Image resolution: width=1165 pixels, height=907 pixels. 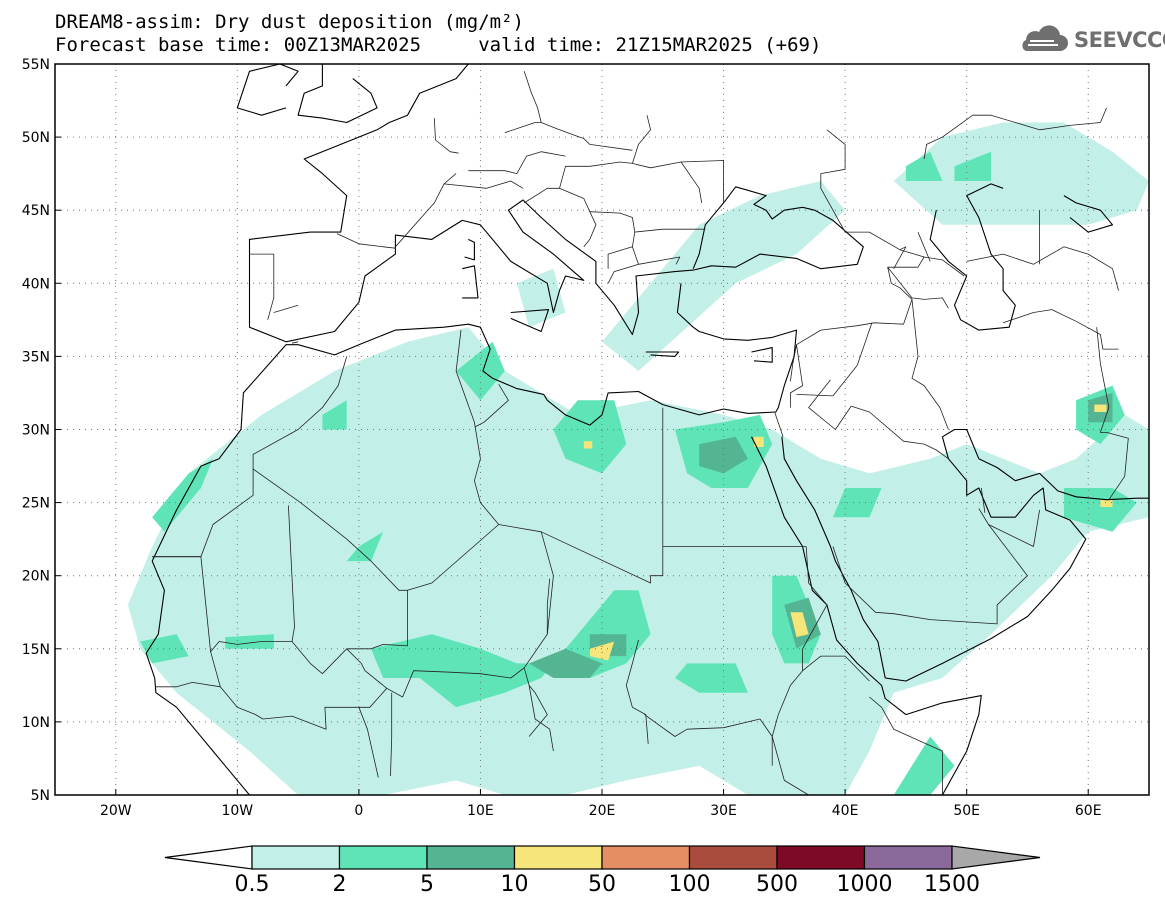 I want to click on lon-tick-label: 50E, so click(x=966, y=811).